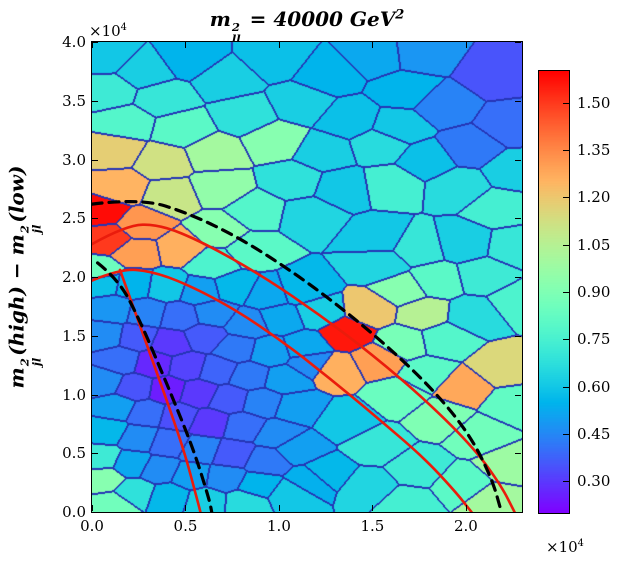 Image resolution: width=623 pixels, height=580 pixels. What do you see at coordinates (74, 159) in the screenshot?
I see `y-tick-label: 3.0` at bounding box center [74, 159].